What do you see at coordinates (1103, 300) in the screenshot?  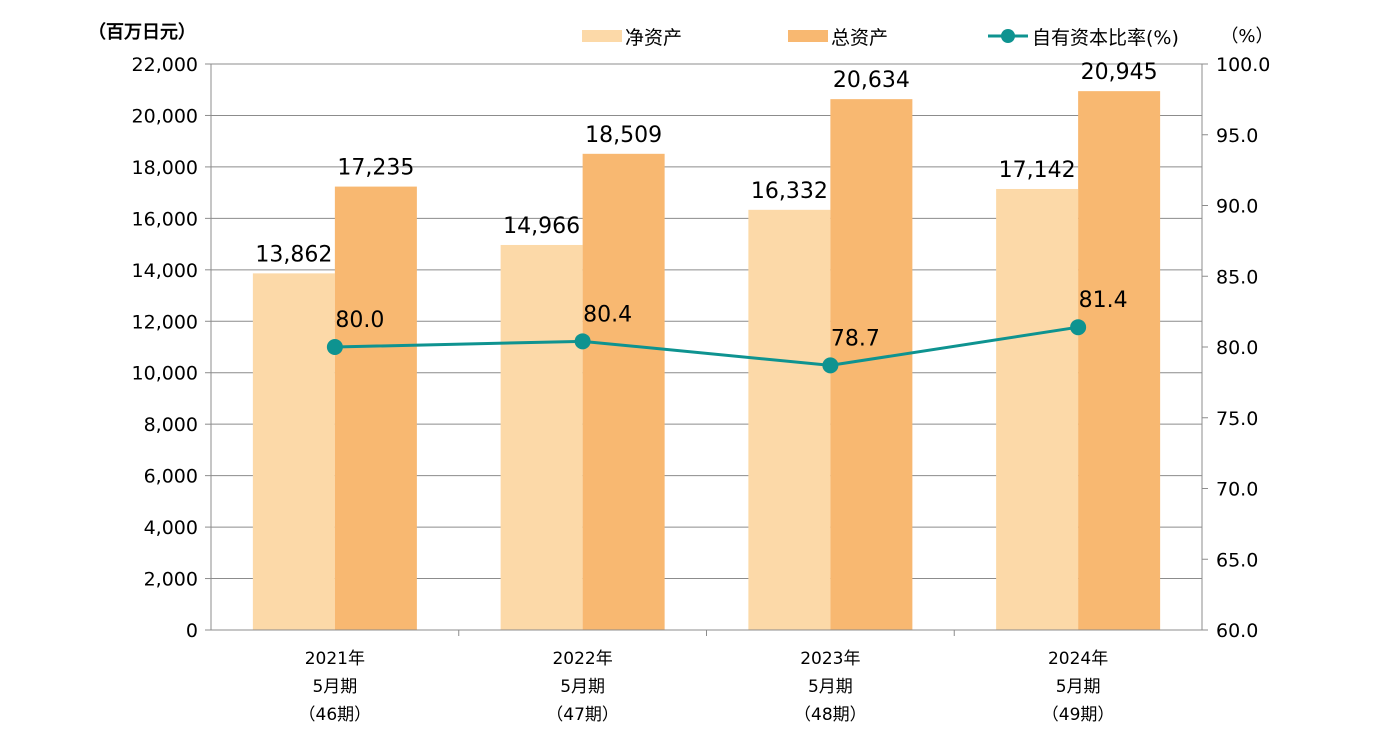 I see `ratio-data-label: 81.4` at bounding box center [1103, 300].